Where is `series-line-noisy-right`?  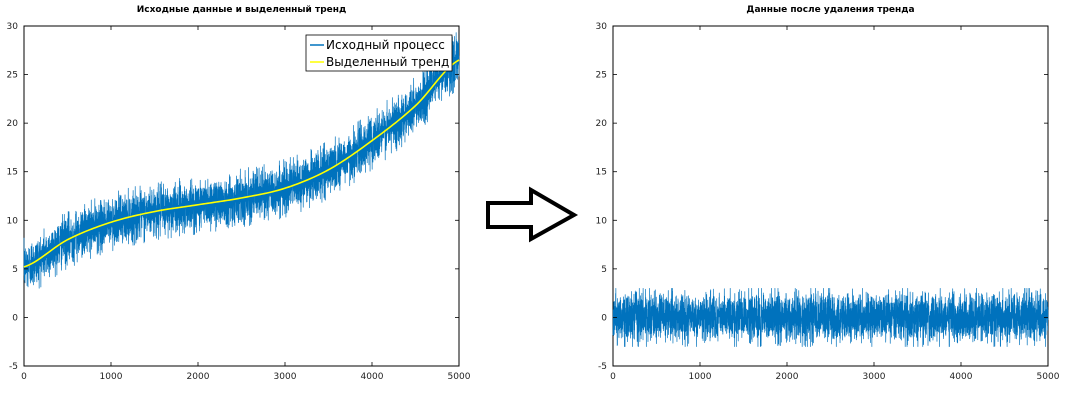
series-line-noisy-right is located at coordinates (830, 317).